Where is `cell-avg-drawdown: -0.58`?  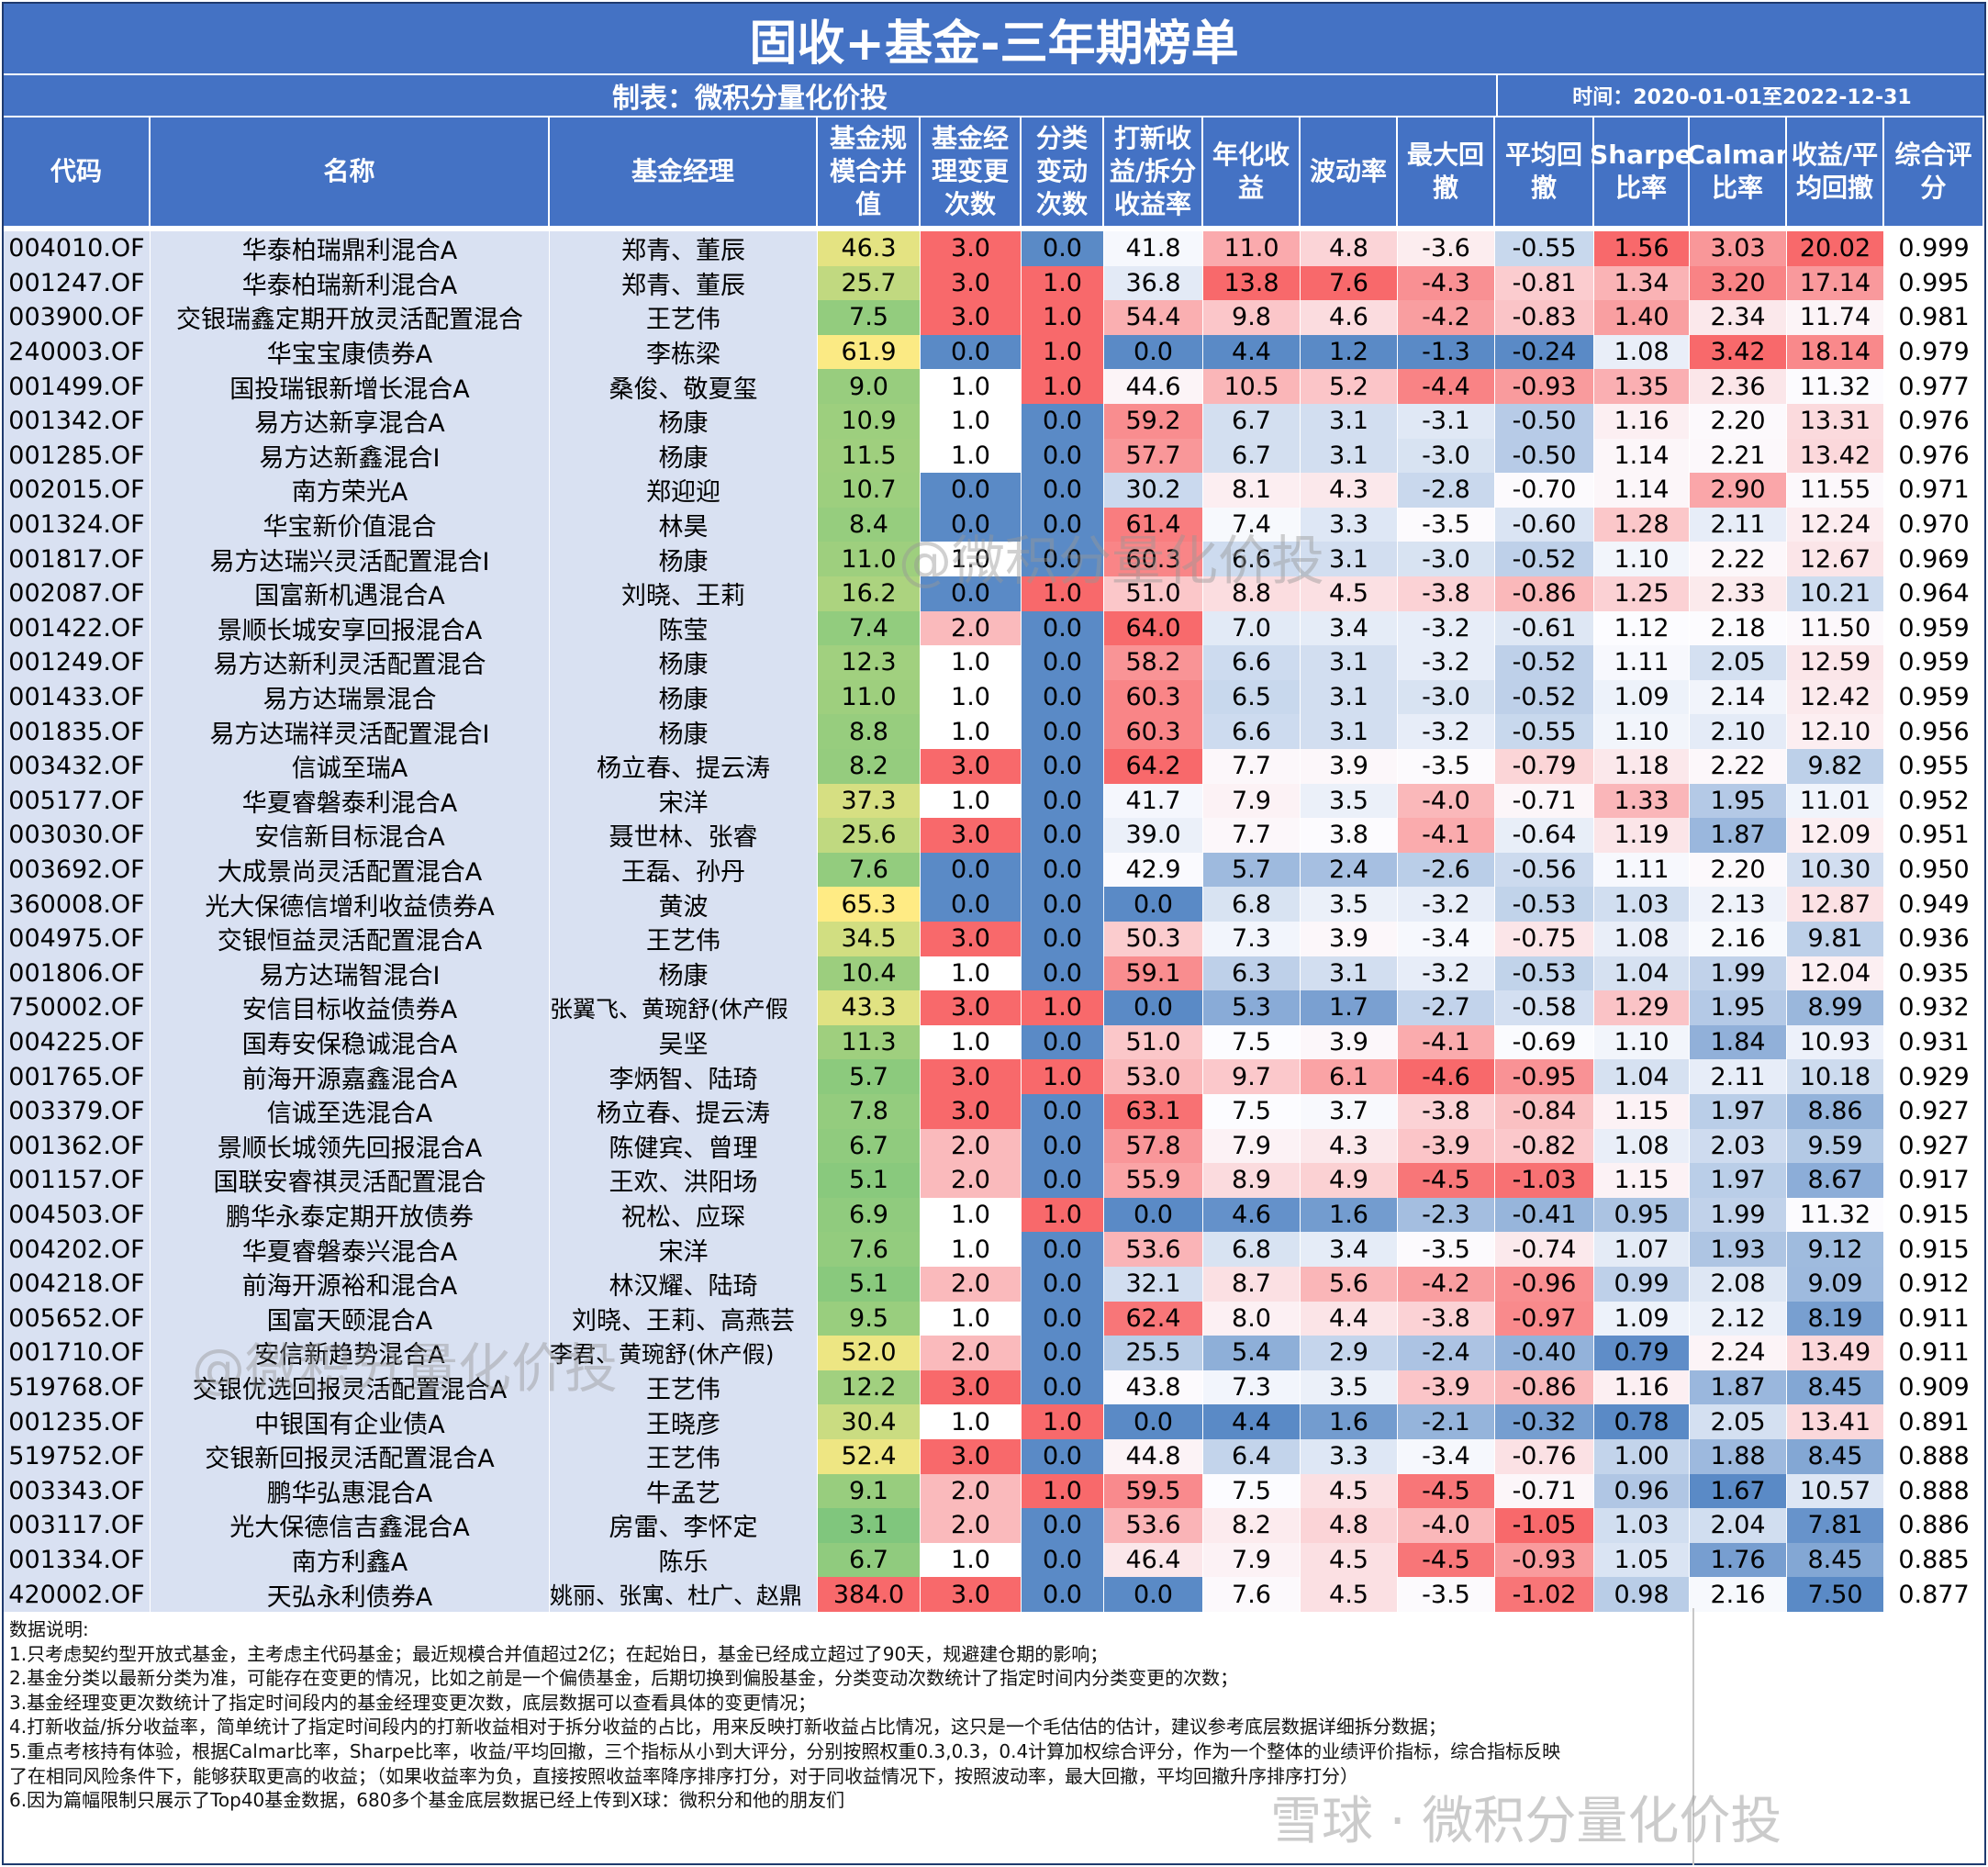
cell-avg-drawdown: -0.58 is located at coordinates (1544, 1008).